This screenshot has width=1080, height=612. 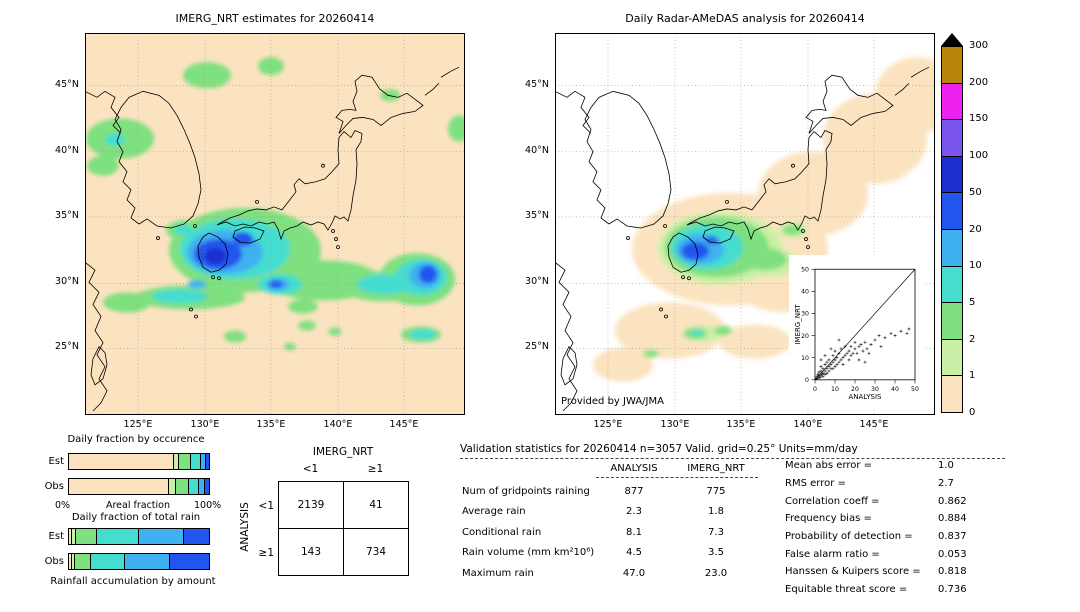 What do you see at coordinates (952, 536) in the screenshot?
I see `score-value: 0.837` at bounding box center [952, 536].